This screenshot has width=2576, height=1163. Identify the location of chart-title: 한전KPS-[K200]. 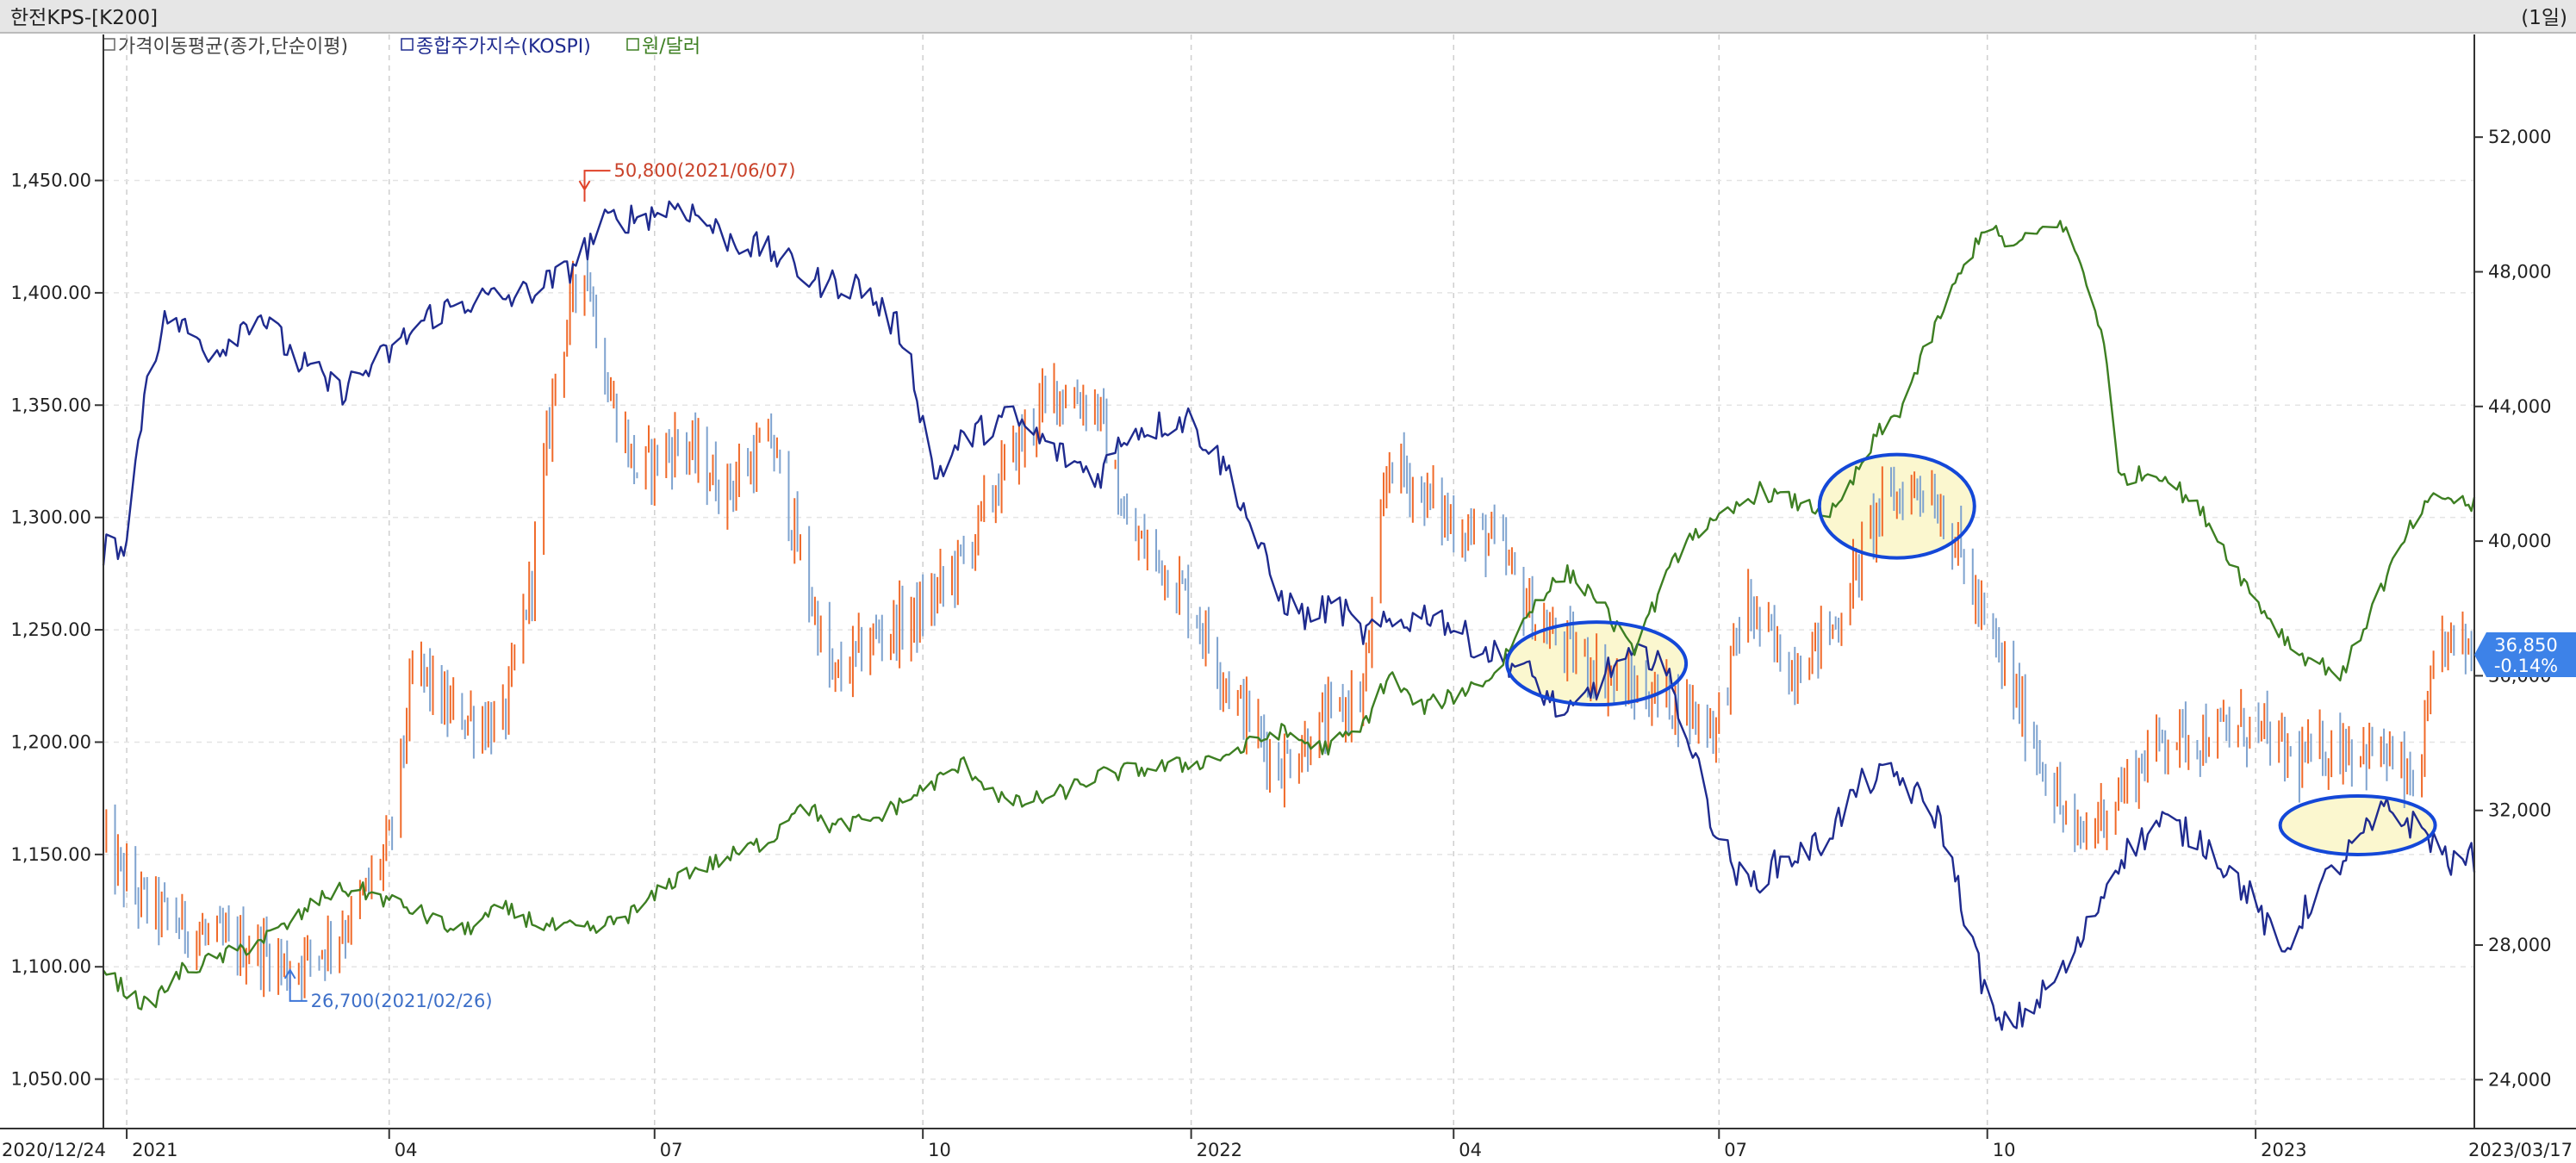
(84, 18).